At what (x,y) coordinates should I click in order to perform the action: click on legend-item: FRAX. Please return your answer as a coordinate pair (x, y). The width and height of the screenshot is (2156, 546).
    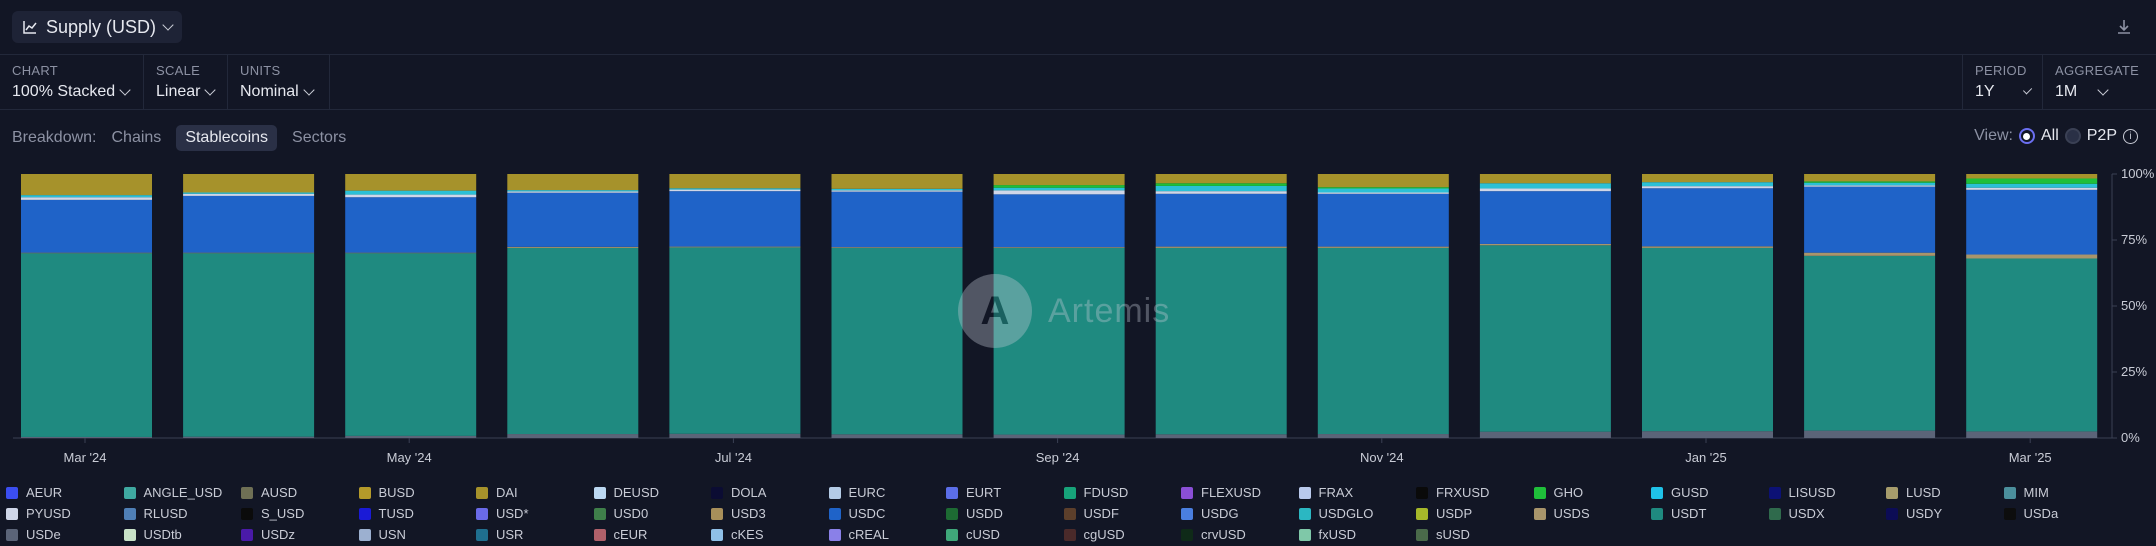
    Looking at the image, I should click on (1357, 492).